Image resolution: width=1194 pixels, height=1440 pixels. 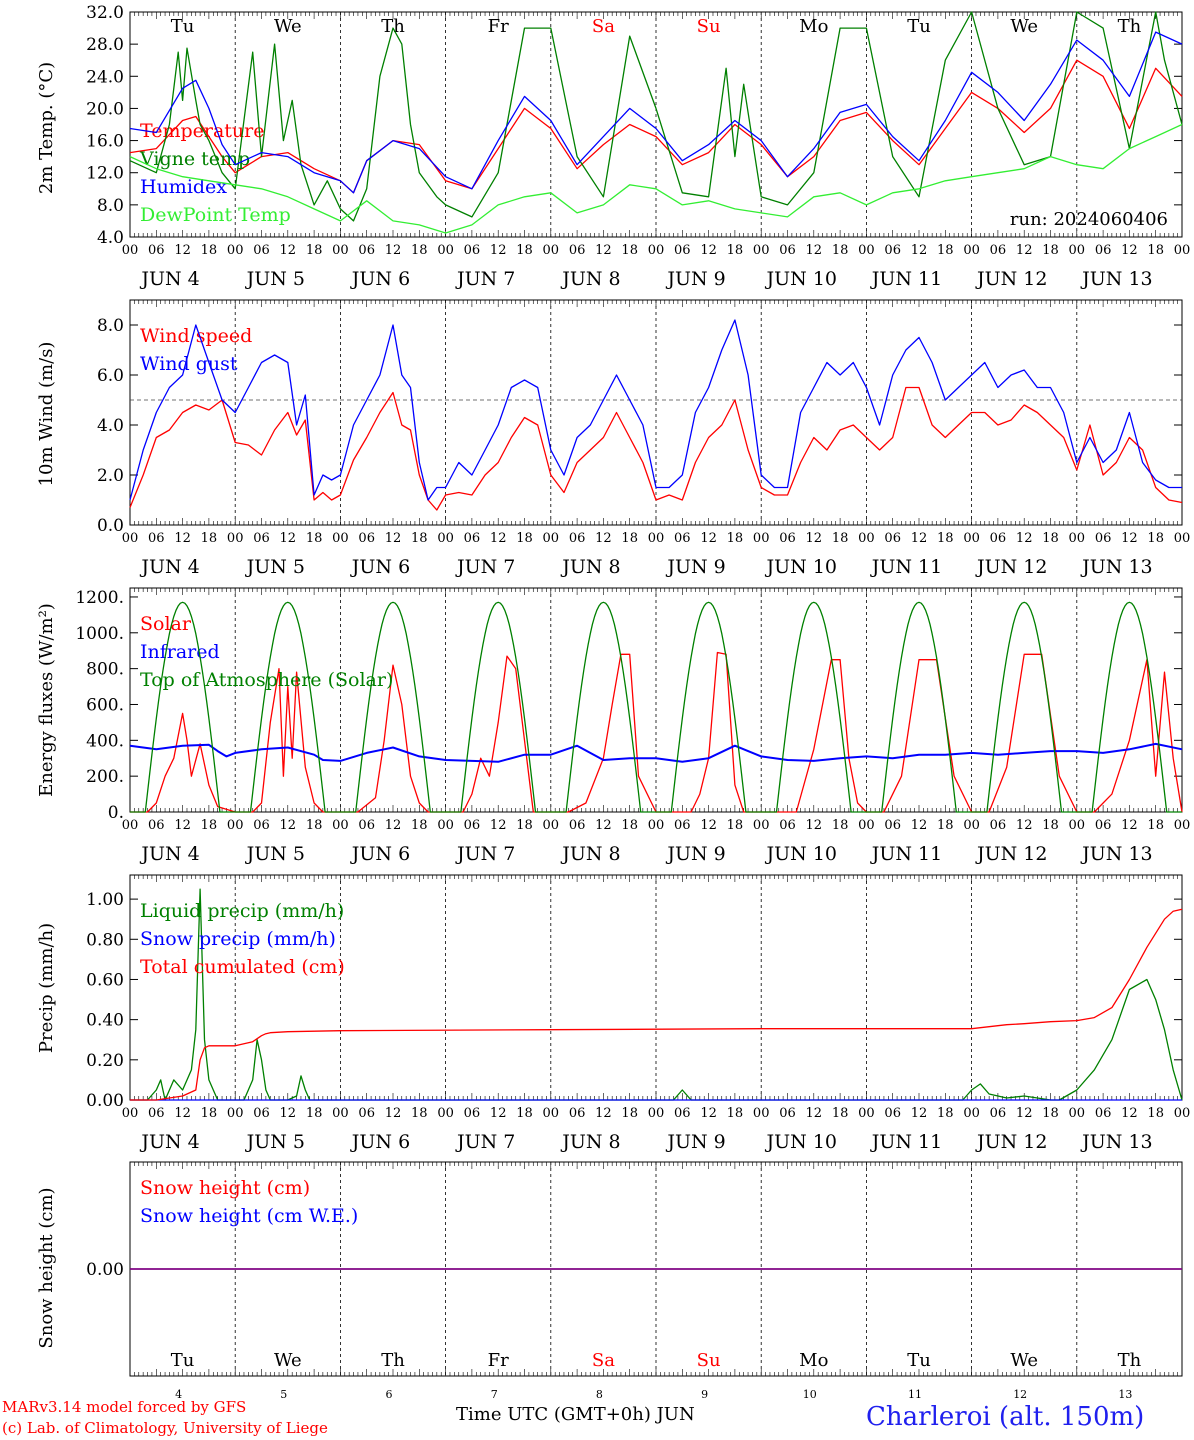 I want to click on date-label: JUN 13, so click(x=1116, y=279).